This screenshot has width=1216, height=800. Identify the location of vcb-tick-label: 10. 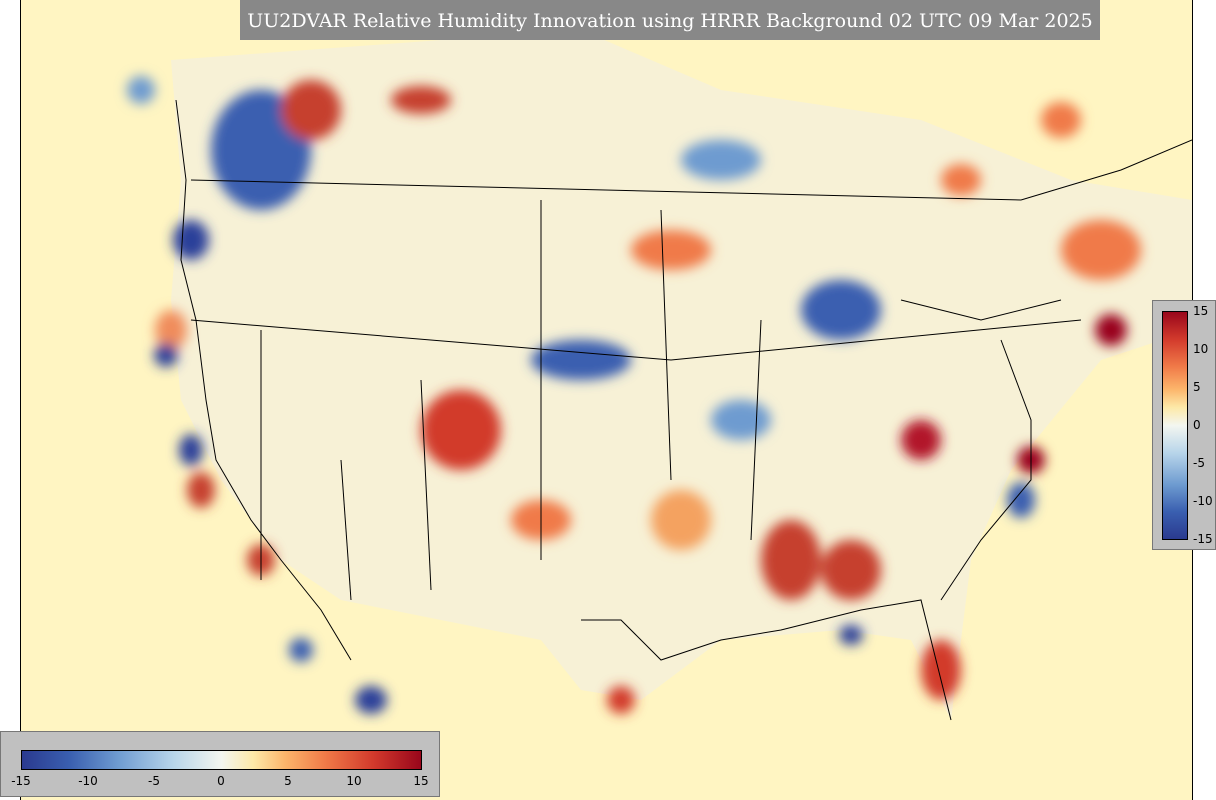
(1201, 349).